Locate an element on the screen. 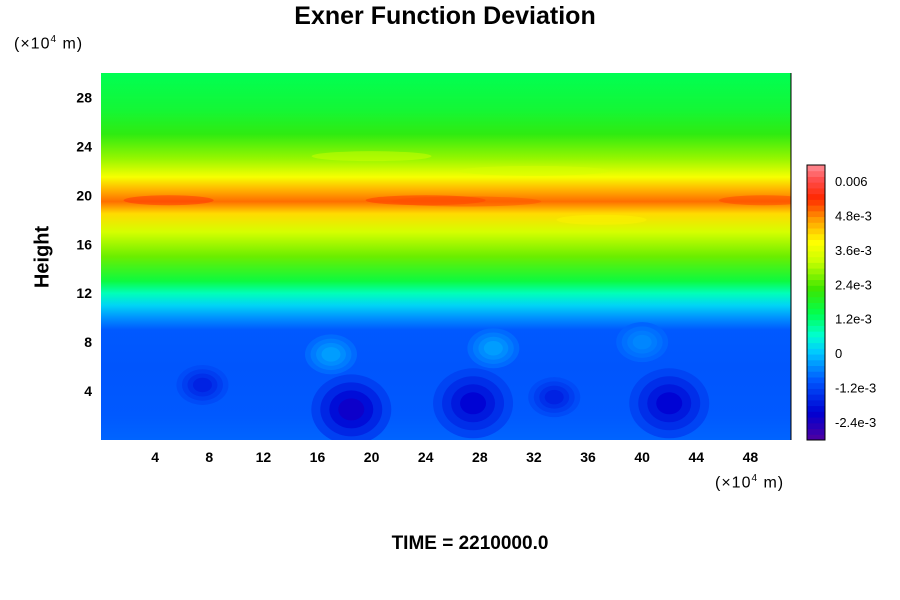 The image size is (900, 600). y-axis-unit: (×104 m) is located at coordinates (48, 43).